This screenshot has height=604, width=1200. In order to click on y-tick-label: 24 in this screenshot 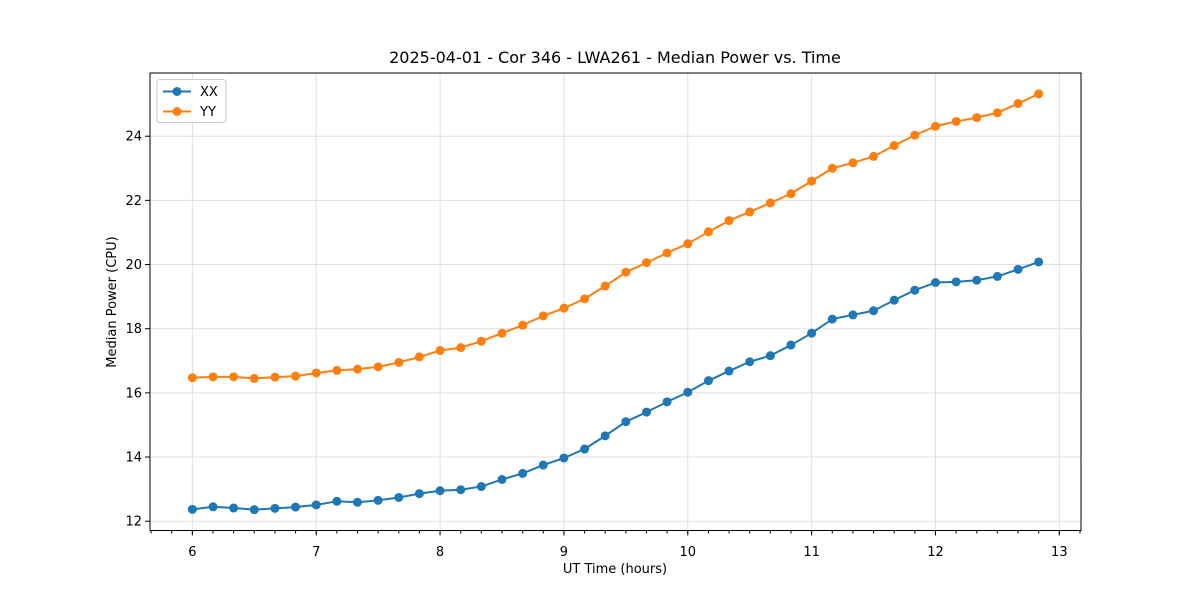, I will do `click(133, 137)`.